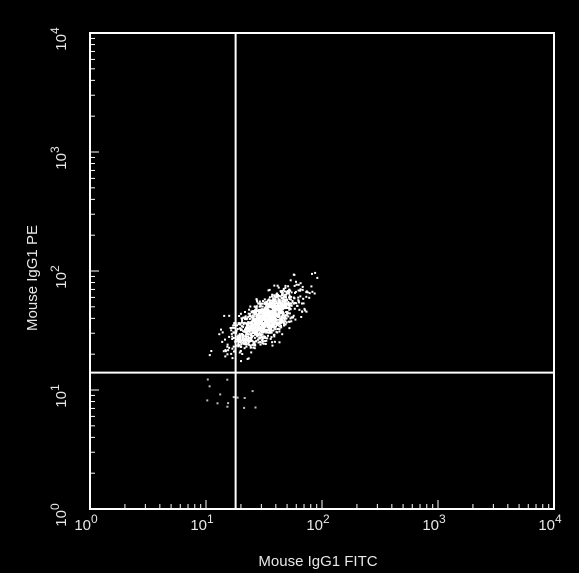 This screenshot has height=573, width=579. Describe the element at coordinates (32, 278) in the screenshot. I see `y-axis-title: Mouse IgG1 PE` at that location.